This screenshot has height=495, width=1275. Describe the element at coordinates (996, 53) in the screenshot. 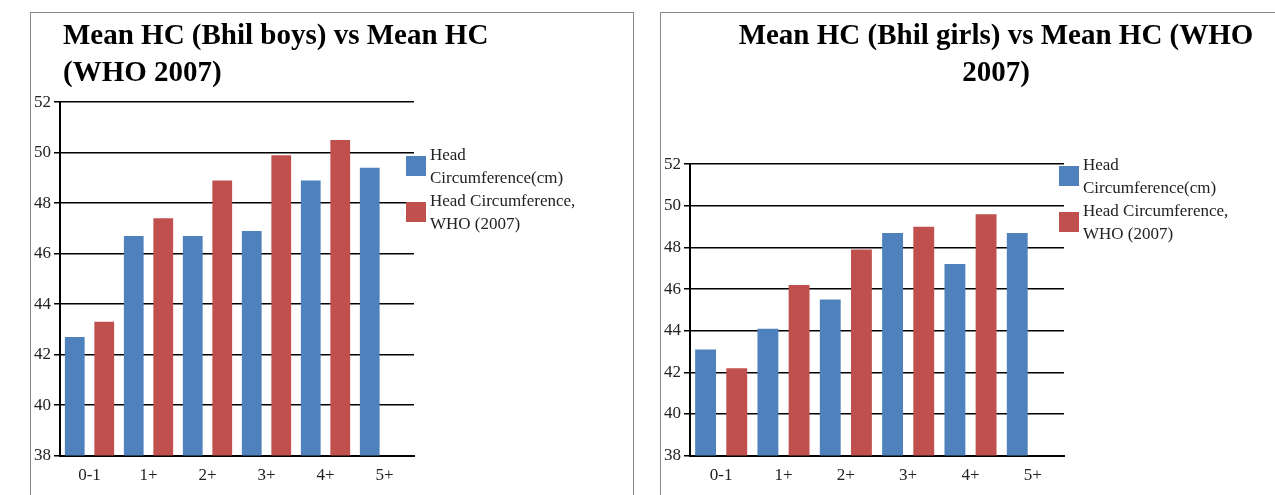

I see `chart-title: Mean HC (Bhil girls) vs Mean HC (WHO 2007)` at that location.